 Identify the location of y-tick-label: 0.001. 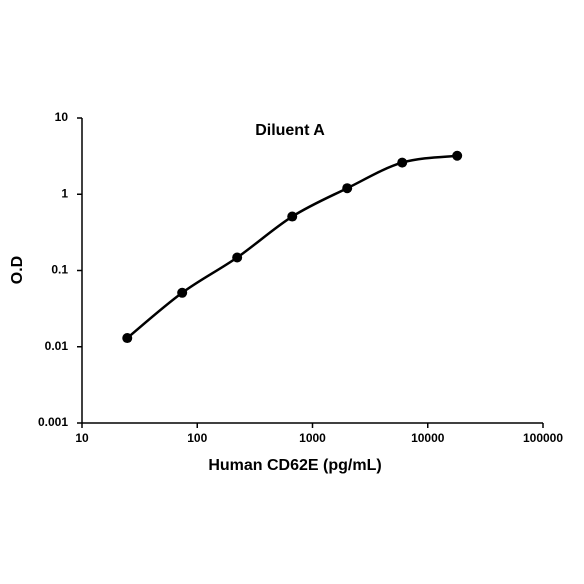
(53, 422).